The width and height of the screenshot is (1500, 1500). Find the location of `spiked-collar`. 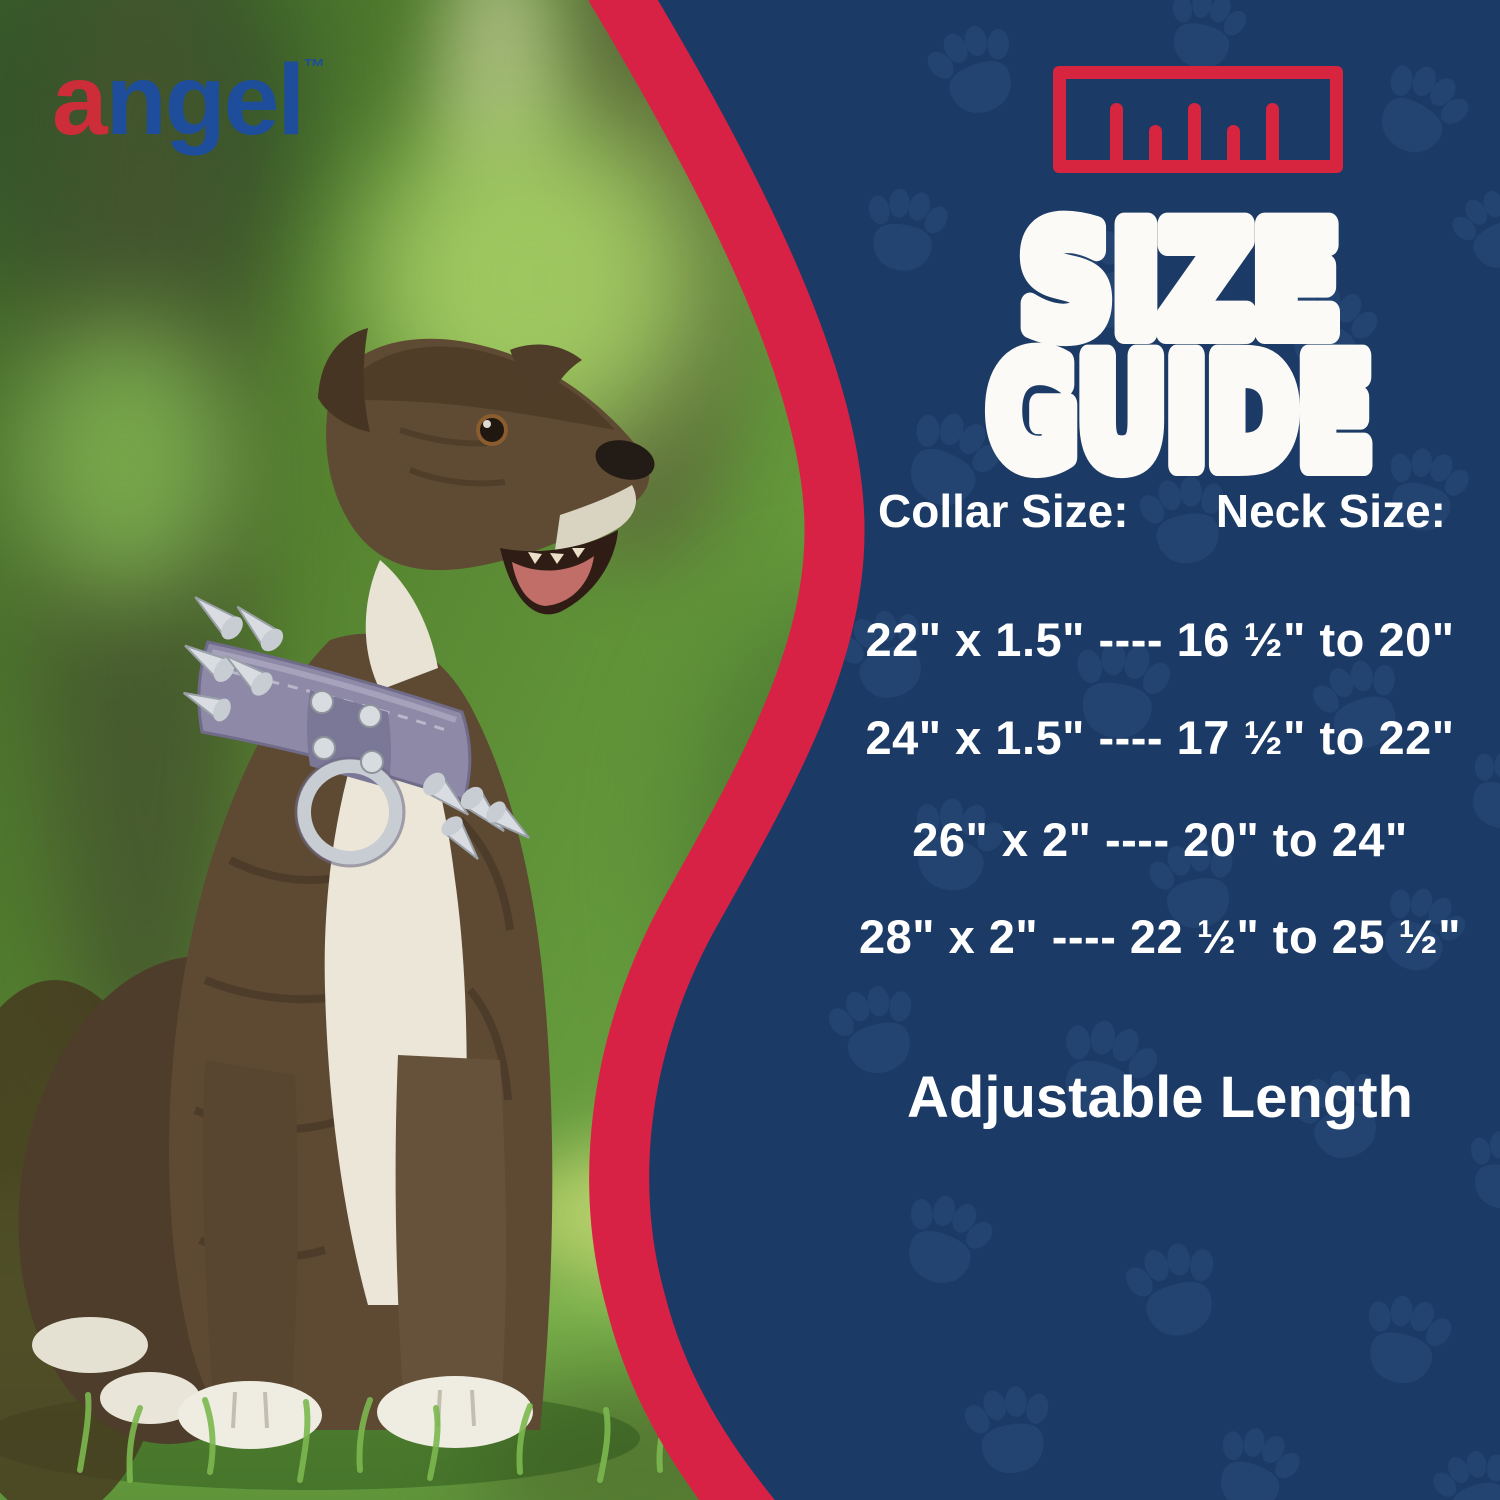

spiked-collar is located at coordinates (356, 732).